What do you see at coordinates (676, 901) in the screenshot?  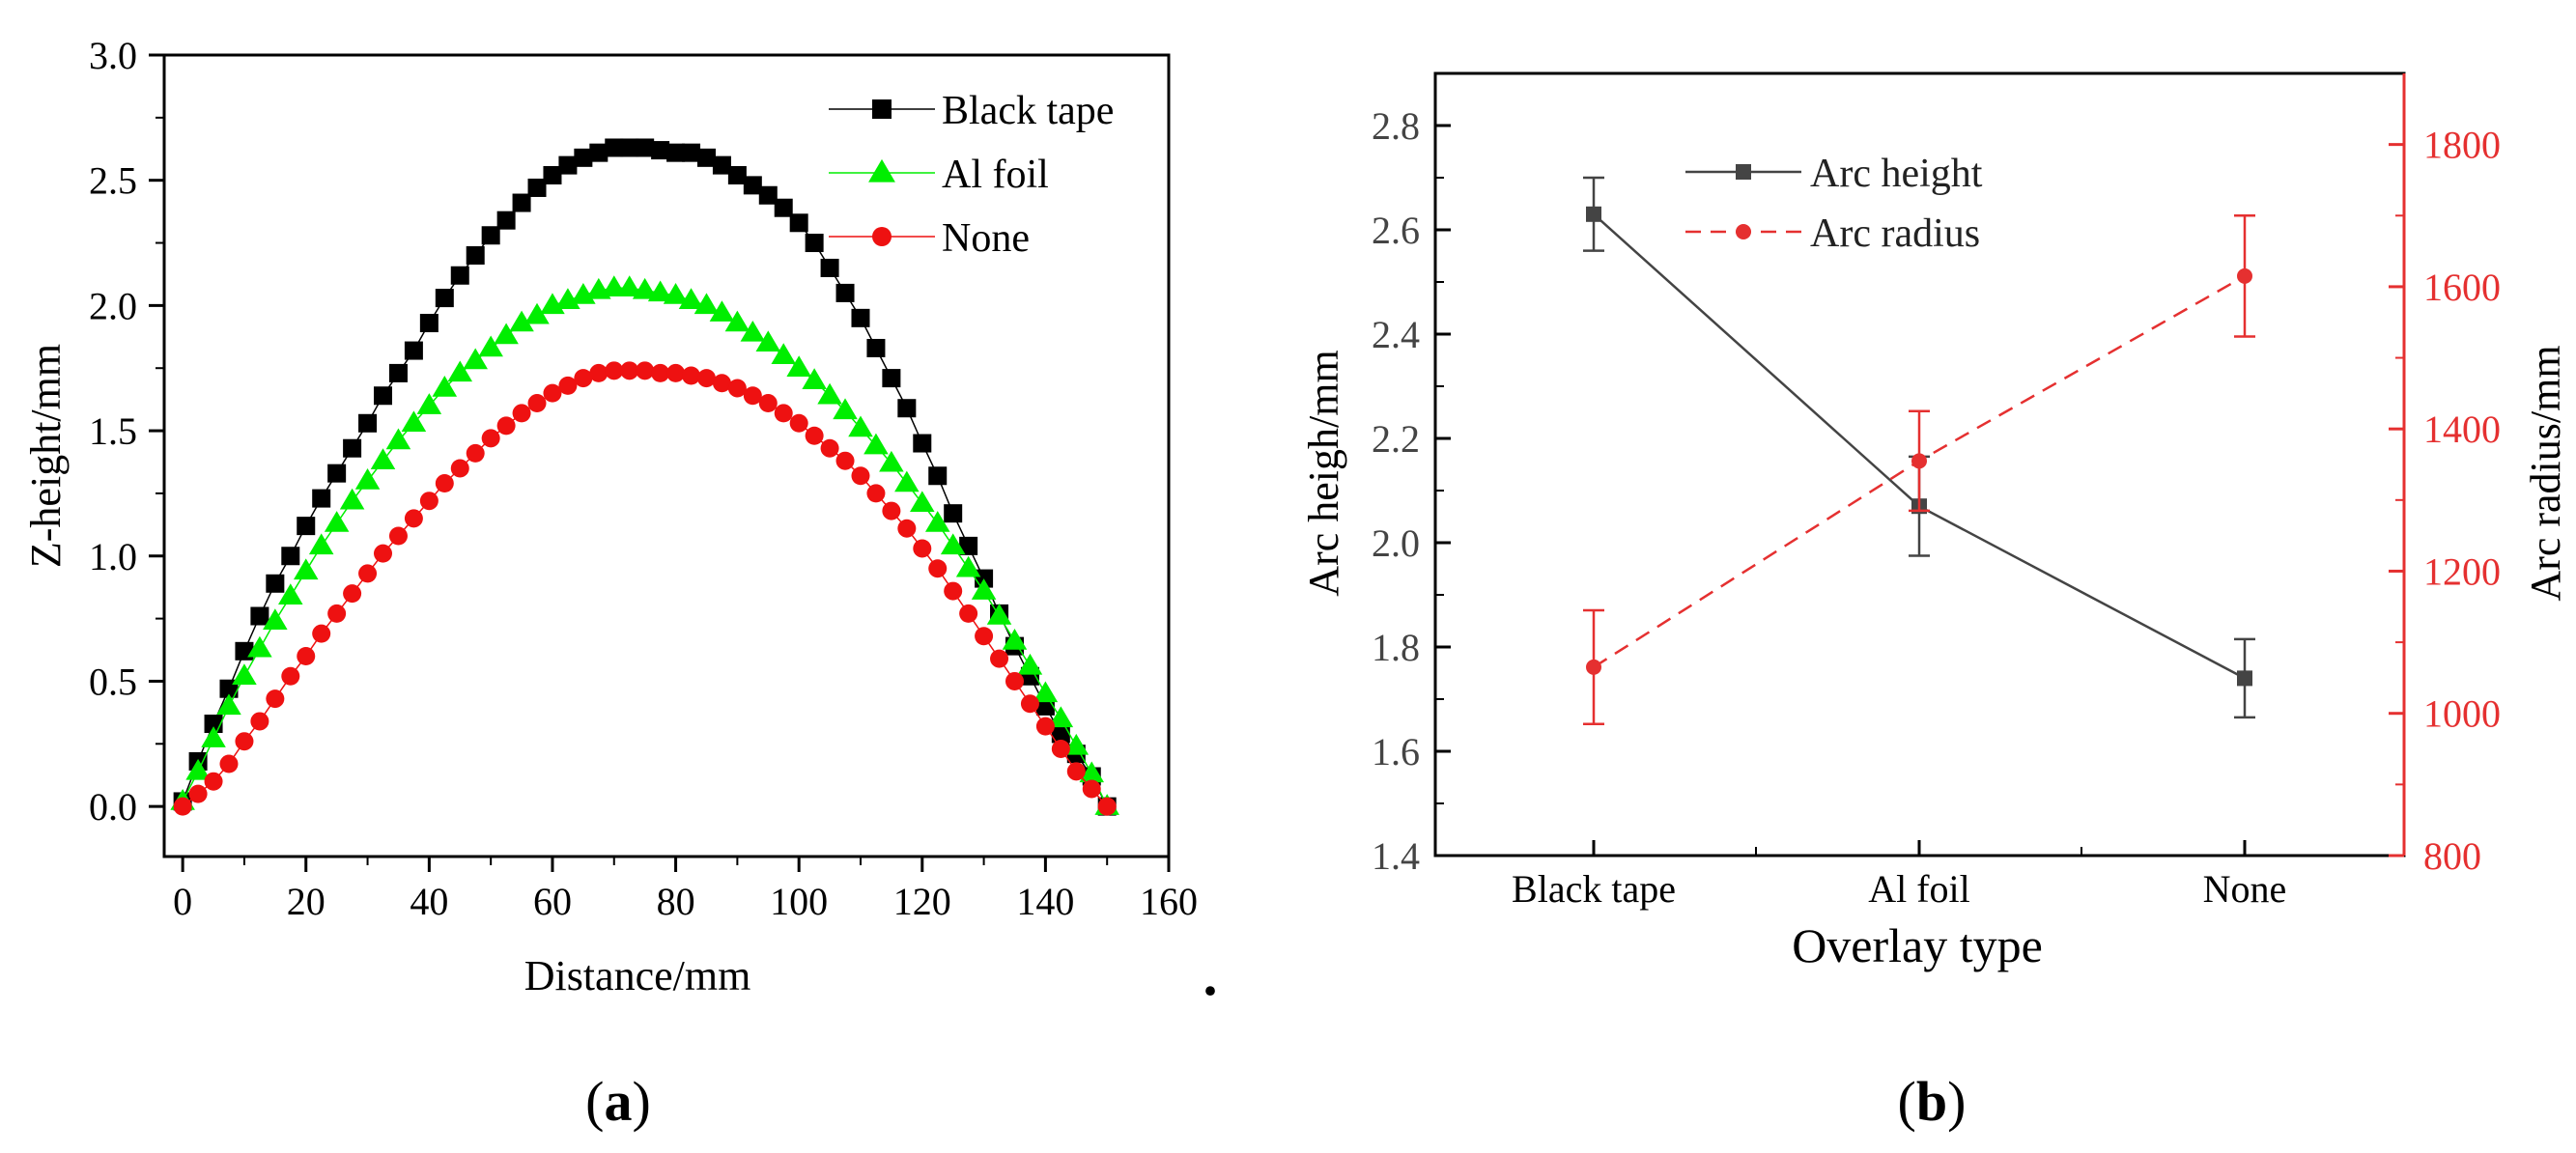 I see `x-tick-label: 80` at bounding box center [676, 901].